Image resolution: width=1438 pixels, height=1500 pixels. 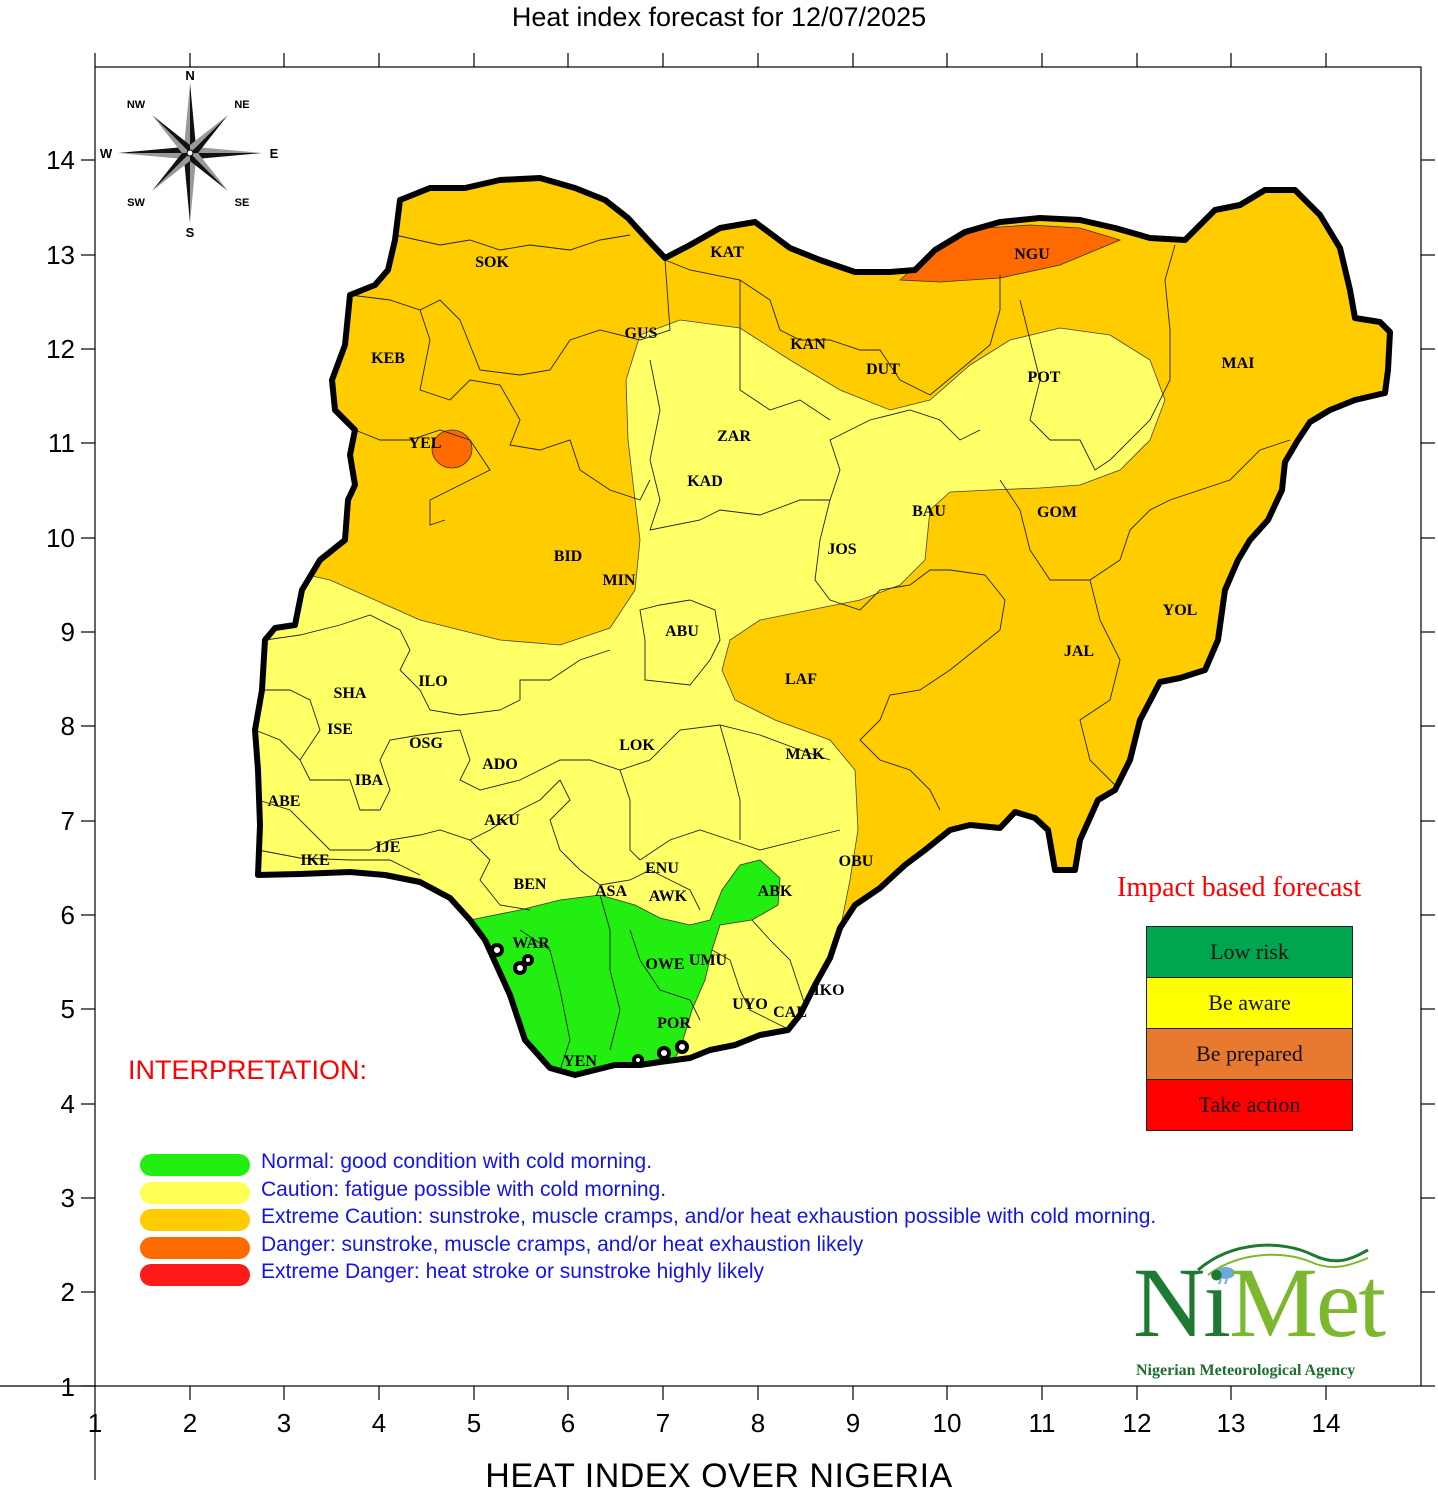 I want to click on state-label: KEB, so click(x=388, y=358).